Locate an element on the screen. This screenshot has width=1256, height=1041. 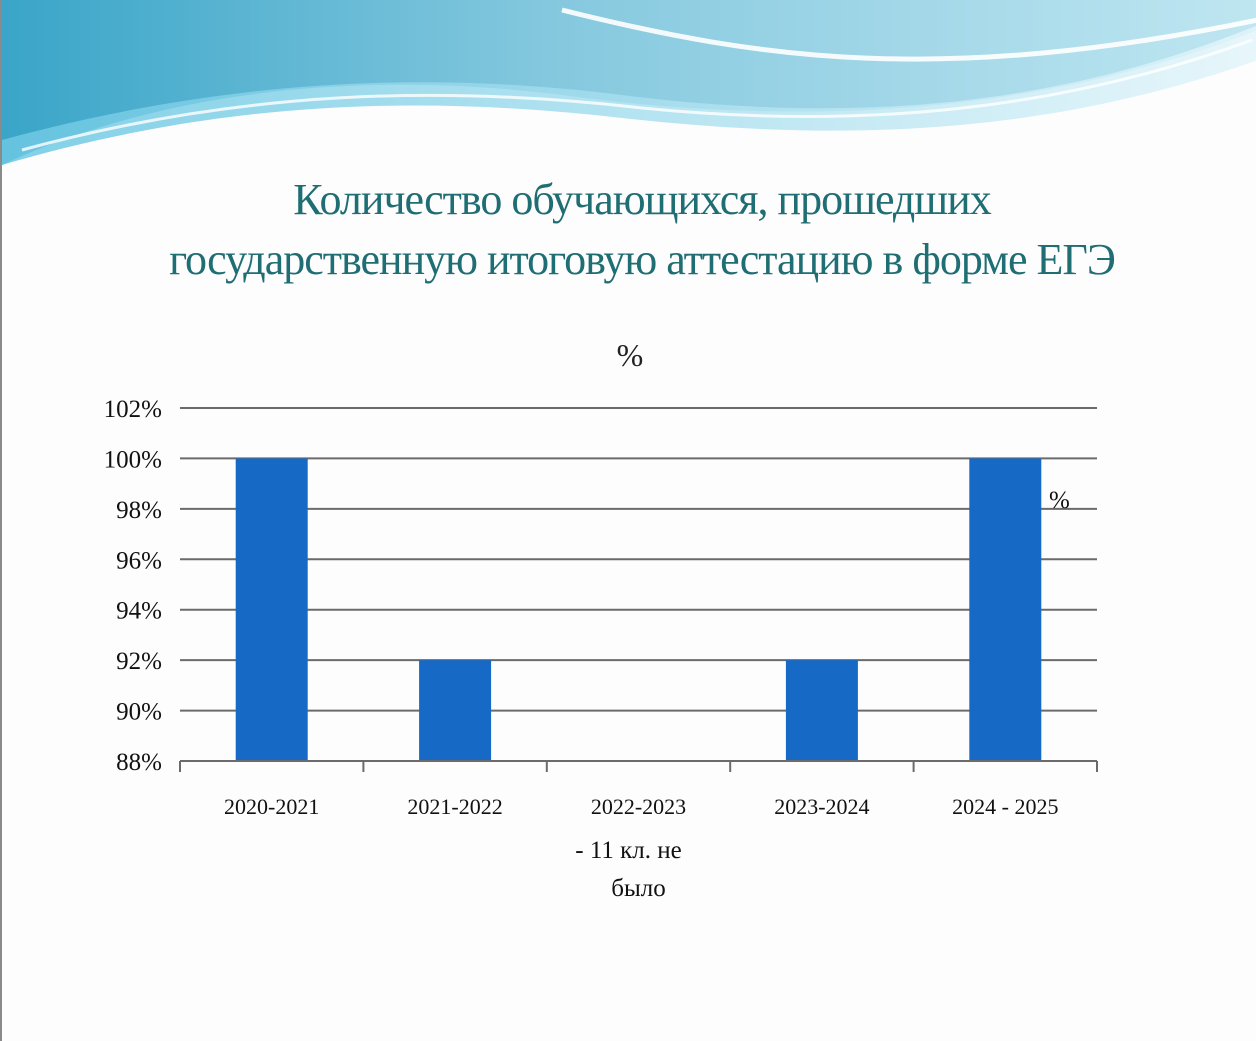
y-tick-label: 100% is located at coordinates (133, 459).